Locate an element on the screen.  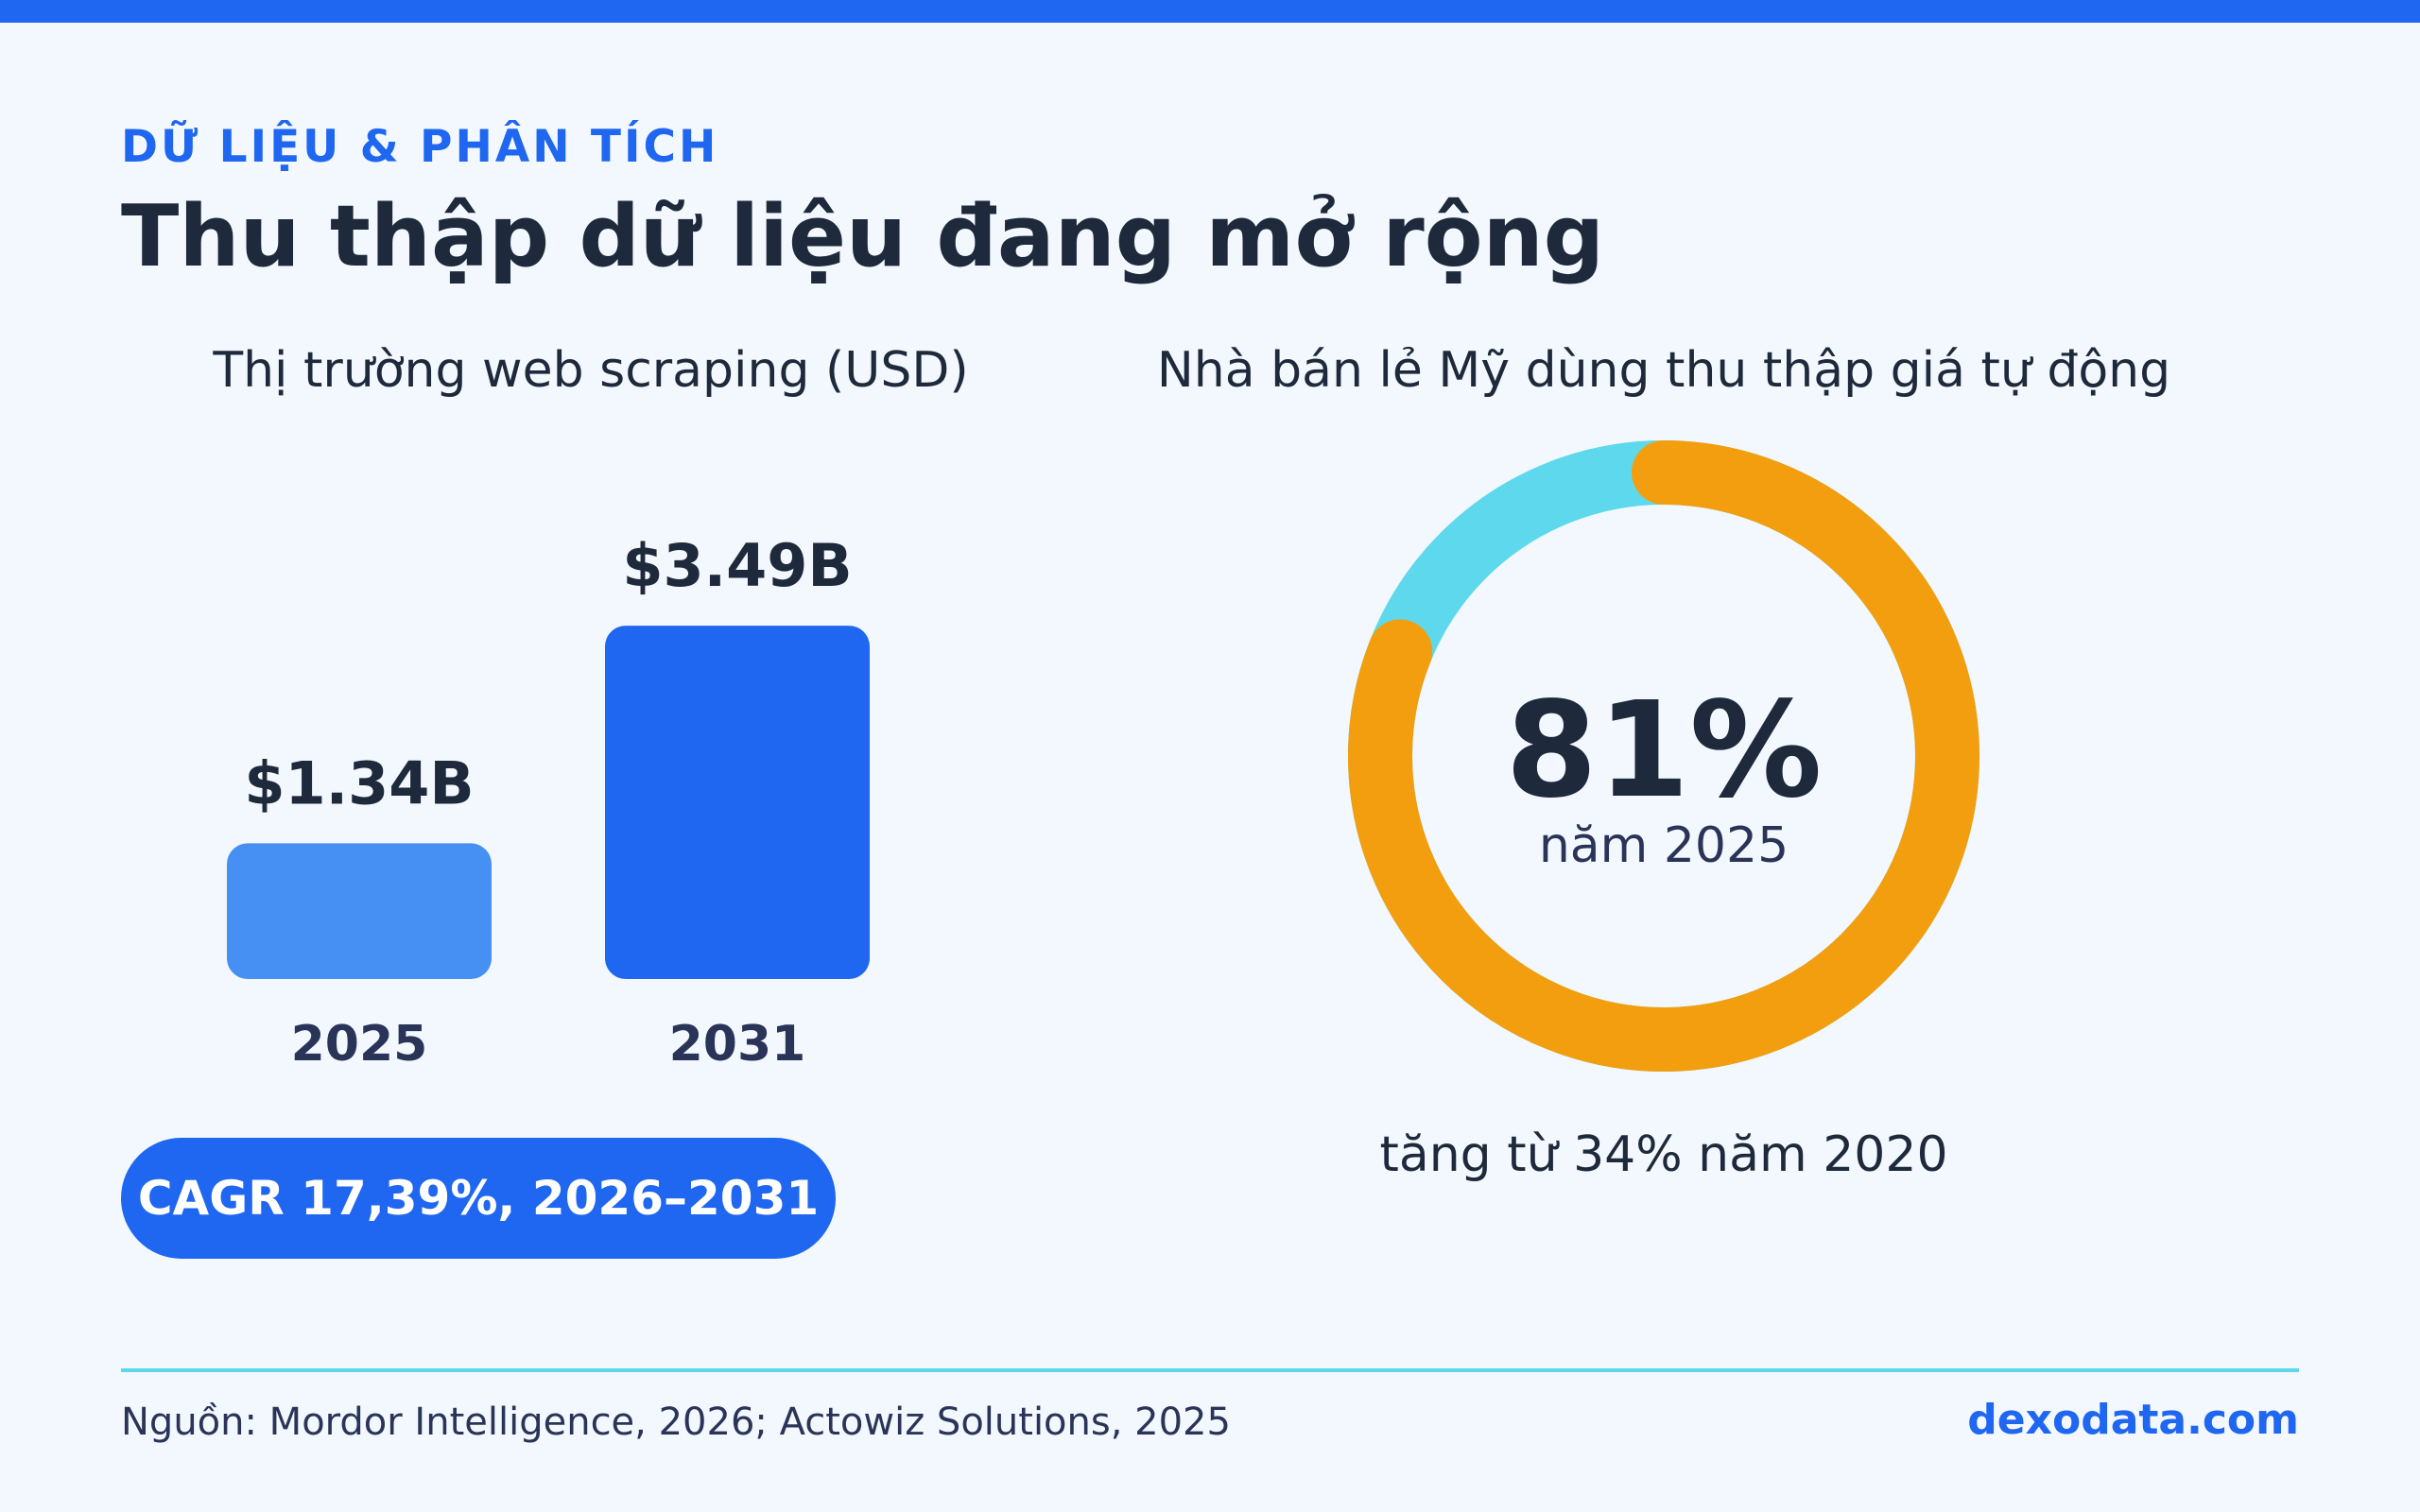
cagr-badge: CAGR 17,39%, 2026–2031 is located at coordinates (478, 1198).